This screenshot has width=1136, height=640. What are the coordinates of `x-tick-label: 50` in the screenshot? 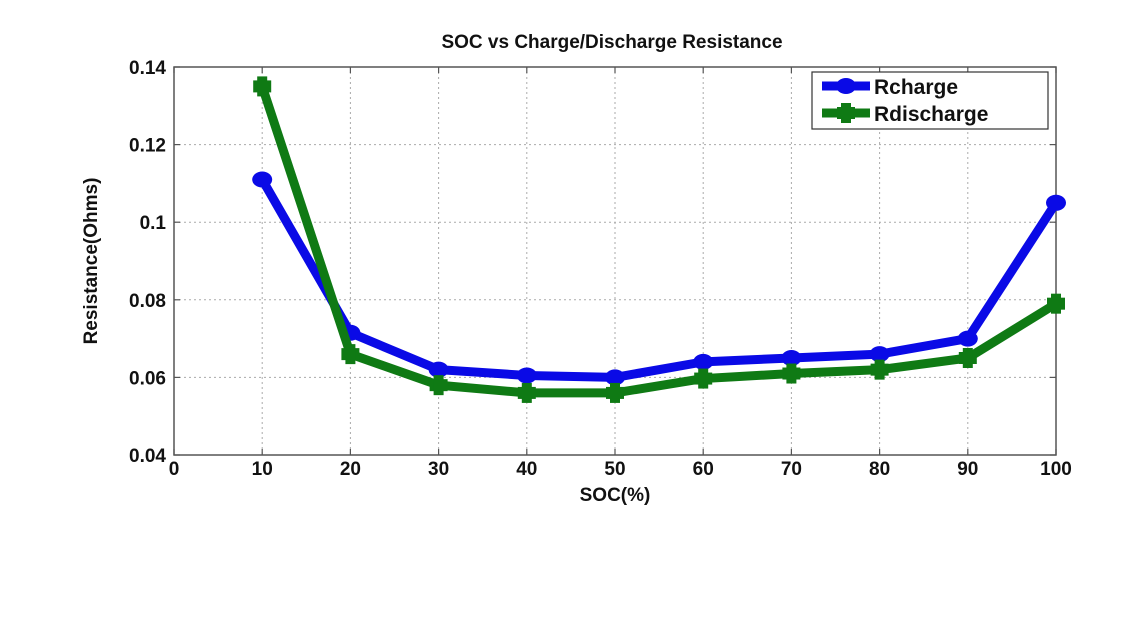 It's located at (614, 469).